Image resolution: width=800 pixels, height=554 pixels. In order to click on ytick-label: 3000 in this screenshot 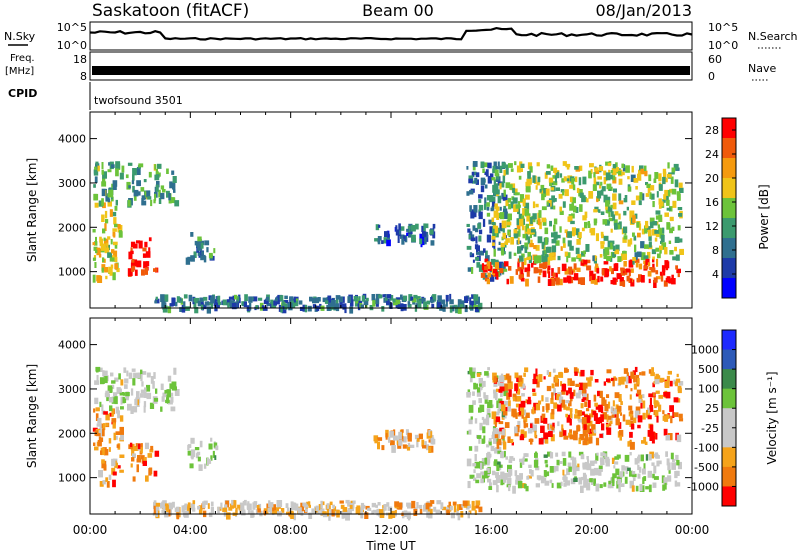, I will do `click(72, 389)`.